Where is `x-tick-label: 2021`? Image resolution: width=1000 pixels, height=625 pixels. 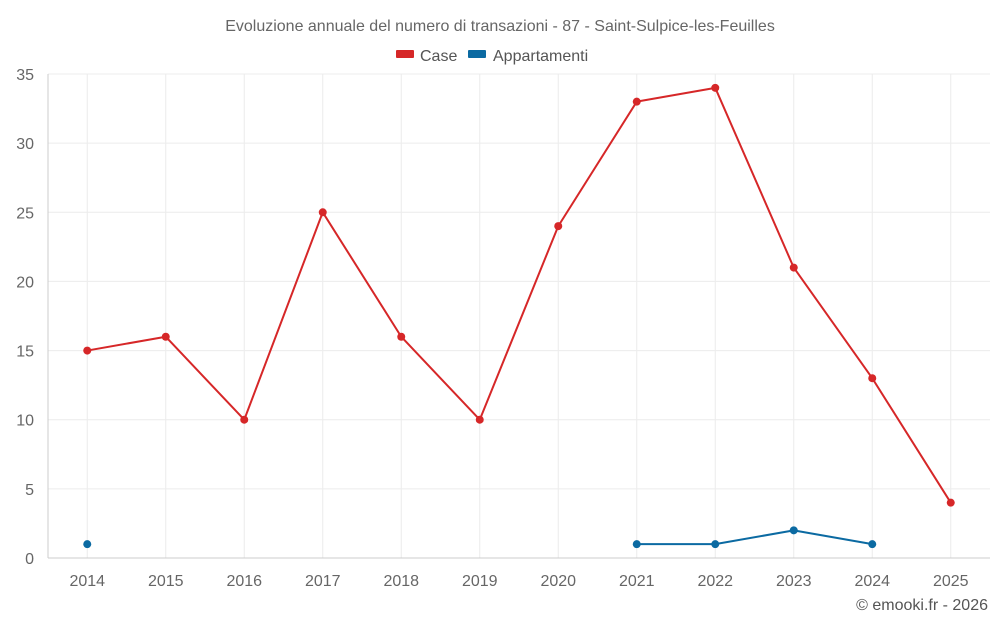 x-tick-label: 2021 is located at coordinates (637, 581).